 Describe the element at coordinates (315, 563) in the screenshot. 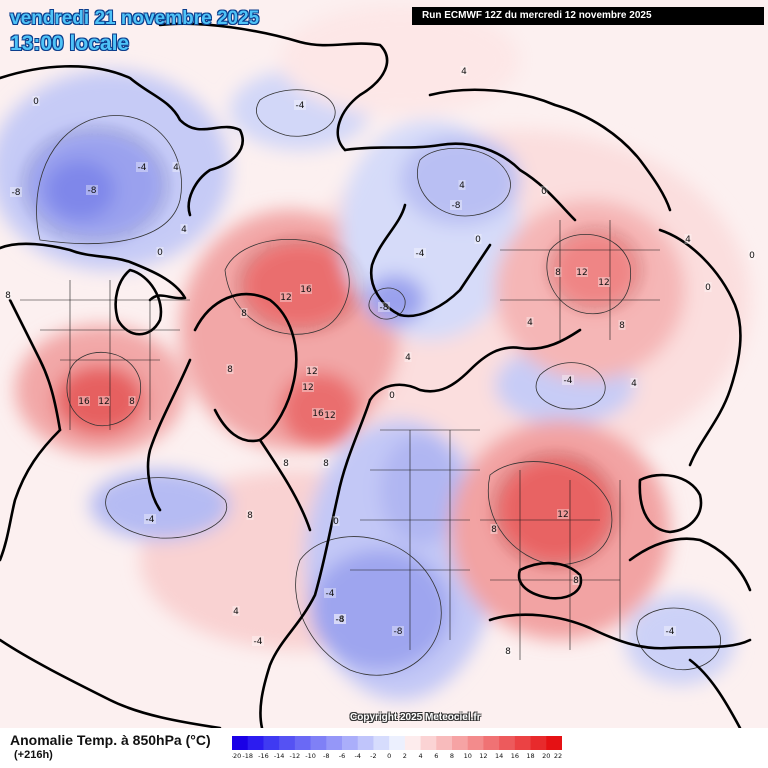

I see `coast-europe-west` at that location.